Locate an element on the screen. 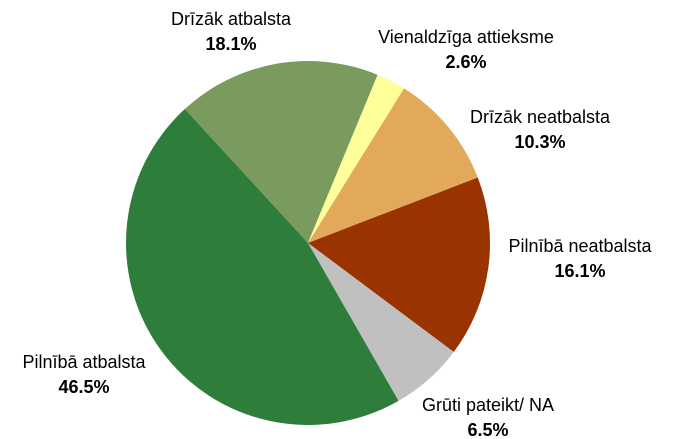 The height and width of the screenshot is (439, 677). slice-label: Pilnībā atbalsta is located at coordinates (84, 362).